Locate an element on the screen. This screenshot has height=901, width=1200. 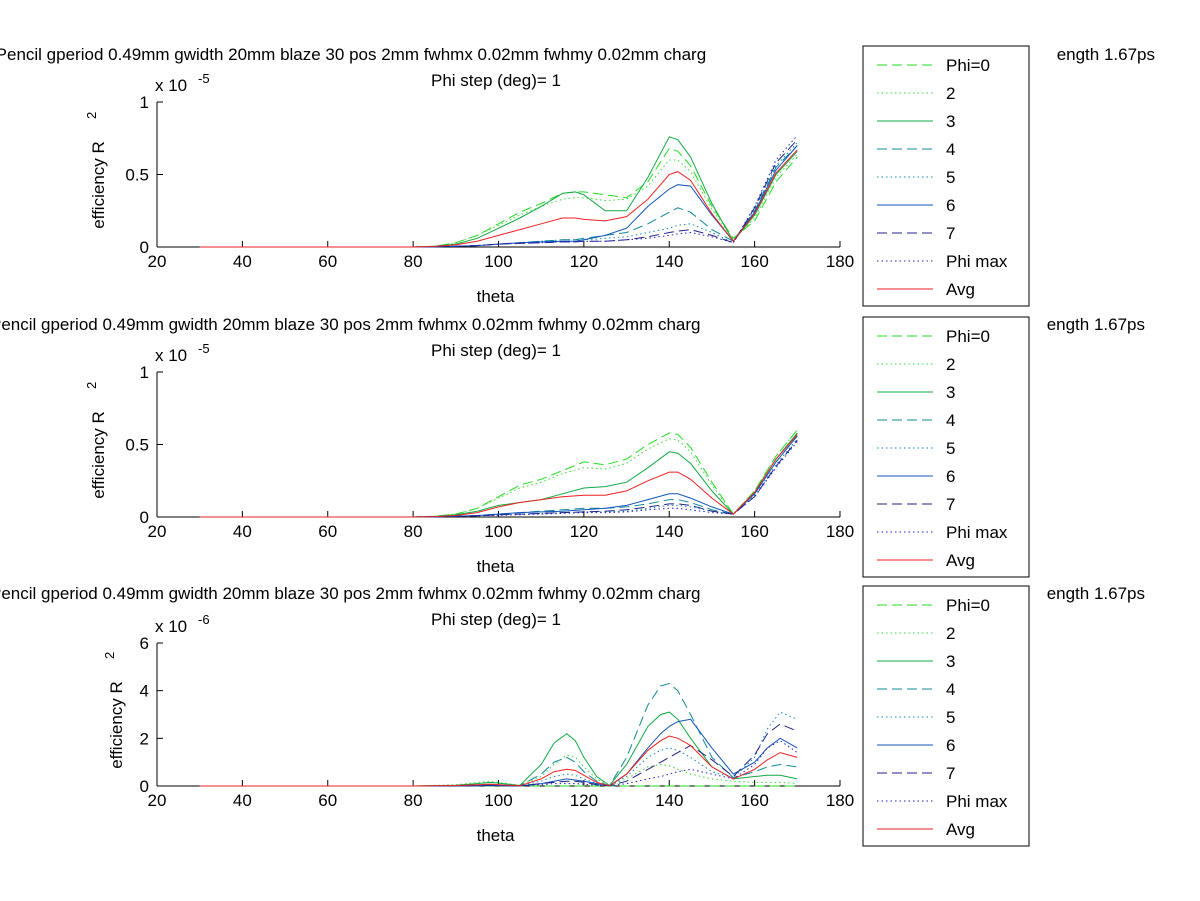
x-tick-label: 180 is located at coordinates (840, 800).